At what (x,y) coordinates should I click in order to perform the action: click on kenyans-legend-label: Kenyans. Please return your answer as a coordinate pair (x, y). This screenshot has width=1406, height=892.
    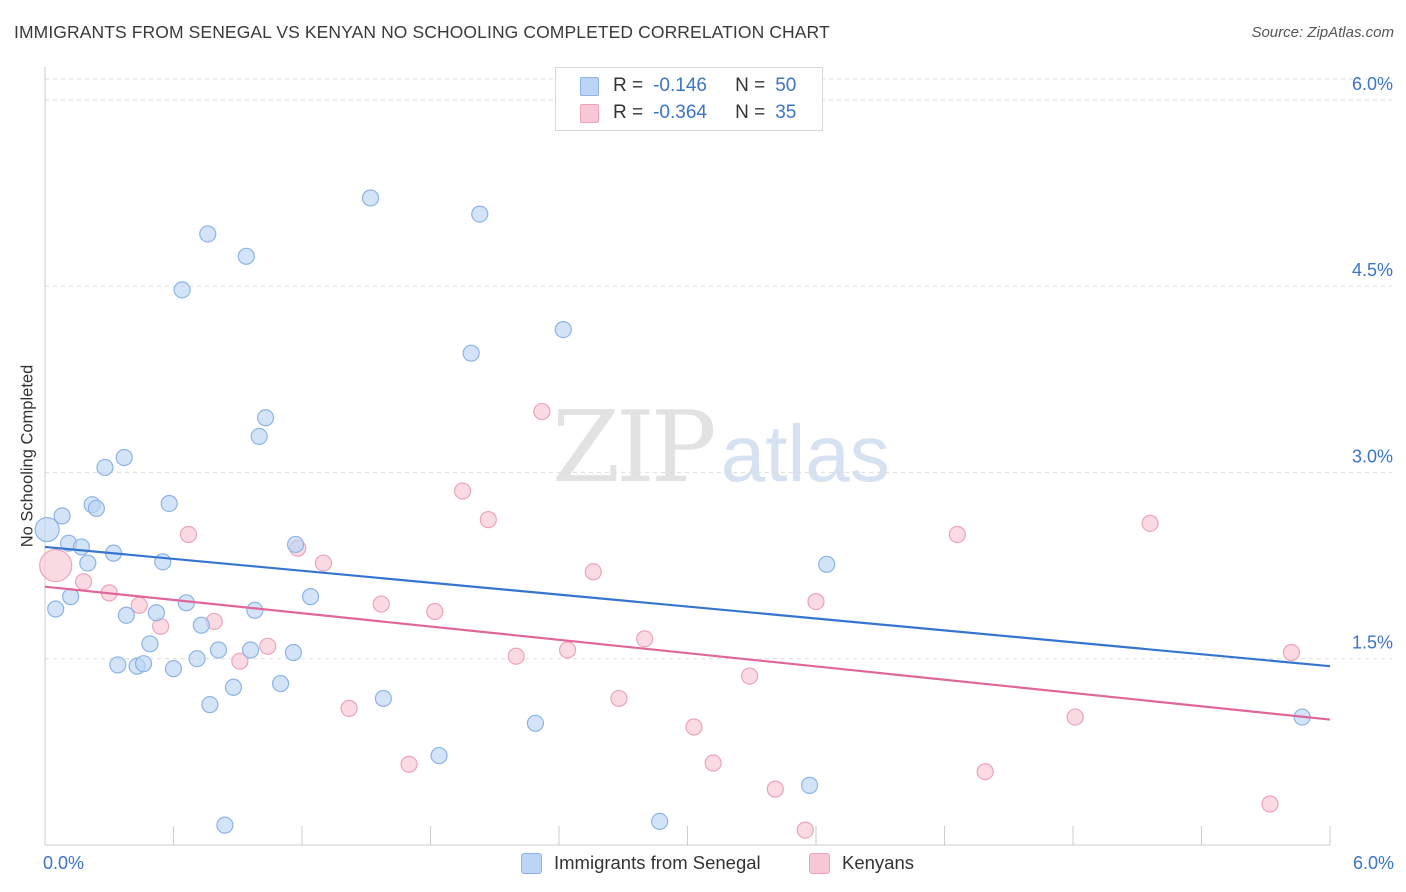
    Looking at the image, I should click on (878, 862).